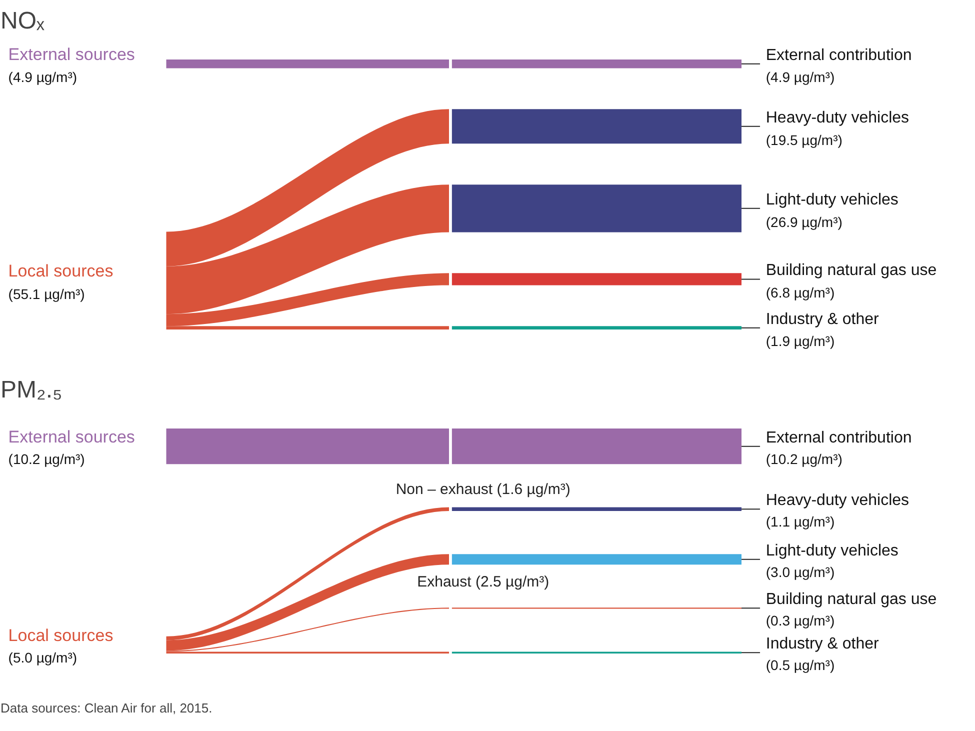 This screenshot has height=731, width=975. What do you see at coordinates (106, 708) in the screenshot?
I see `text: Data sources: Clean Air for all, 2015.` at bounding box center [106, 708].